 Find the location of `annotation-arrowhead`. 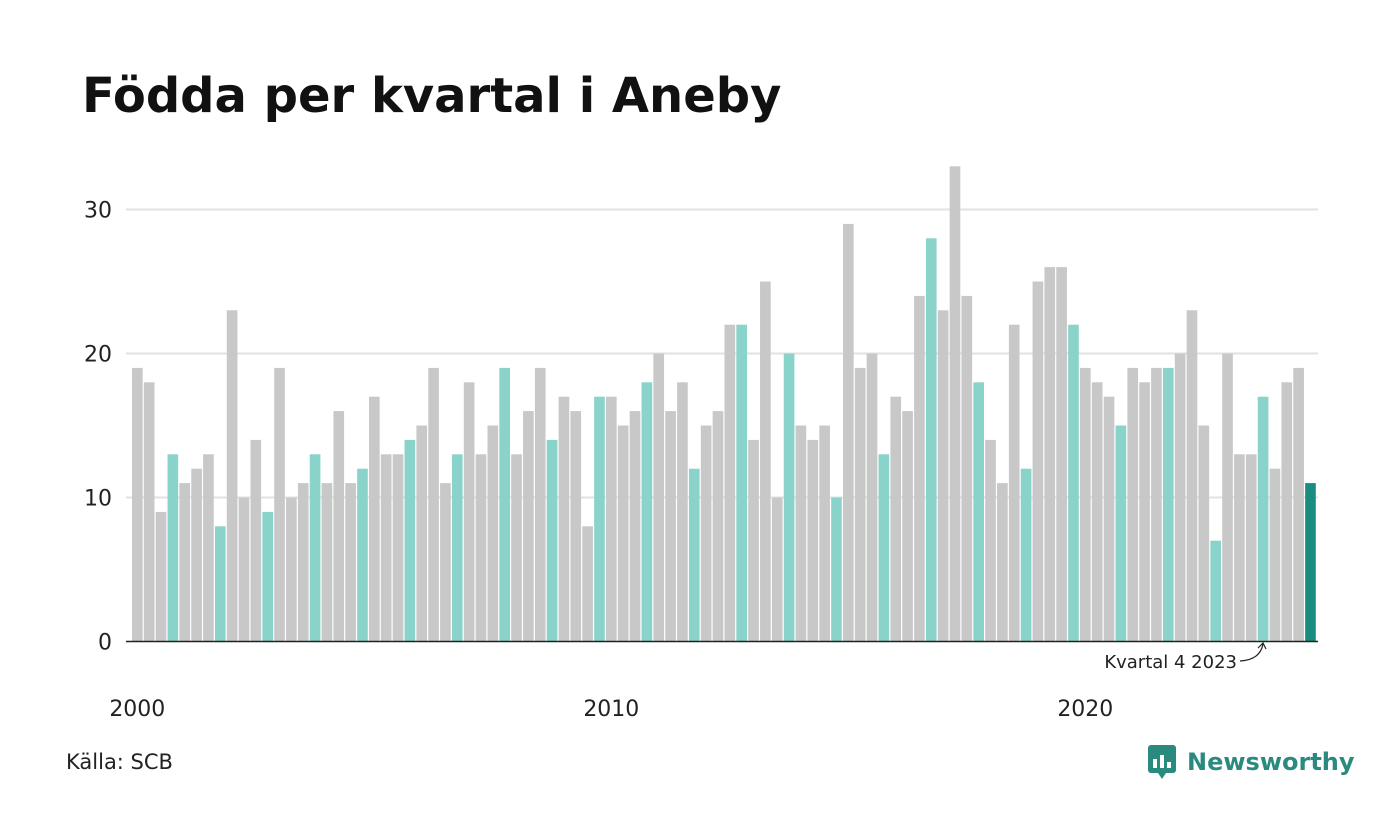

annotation-arrowhead is located at coordinates (1262, 645).